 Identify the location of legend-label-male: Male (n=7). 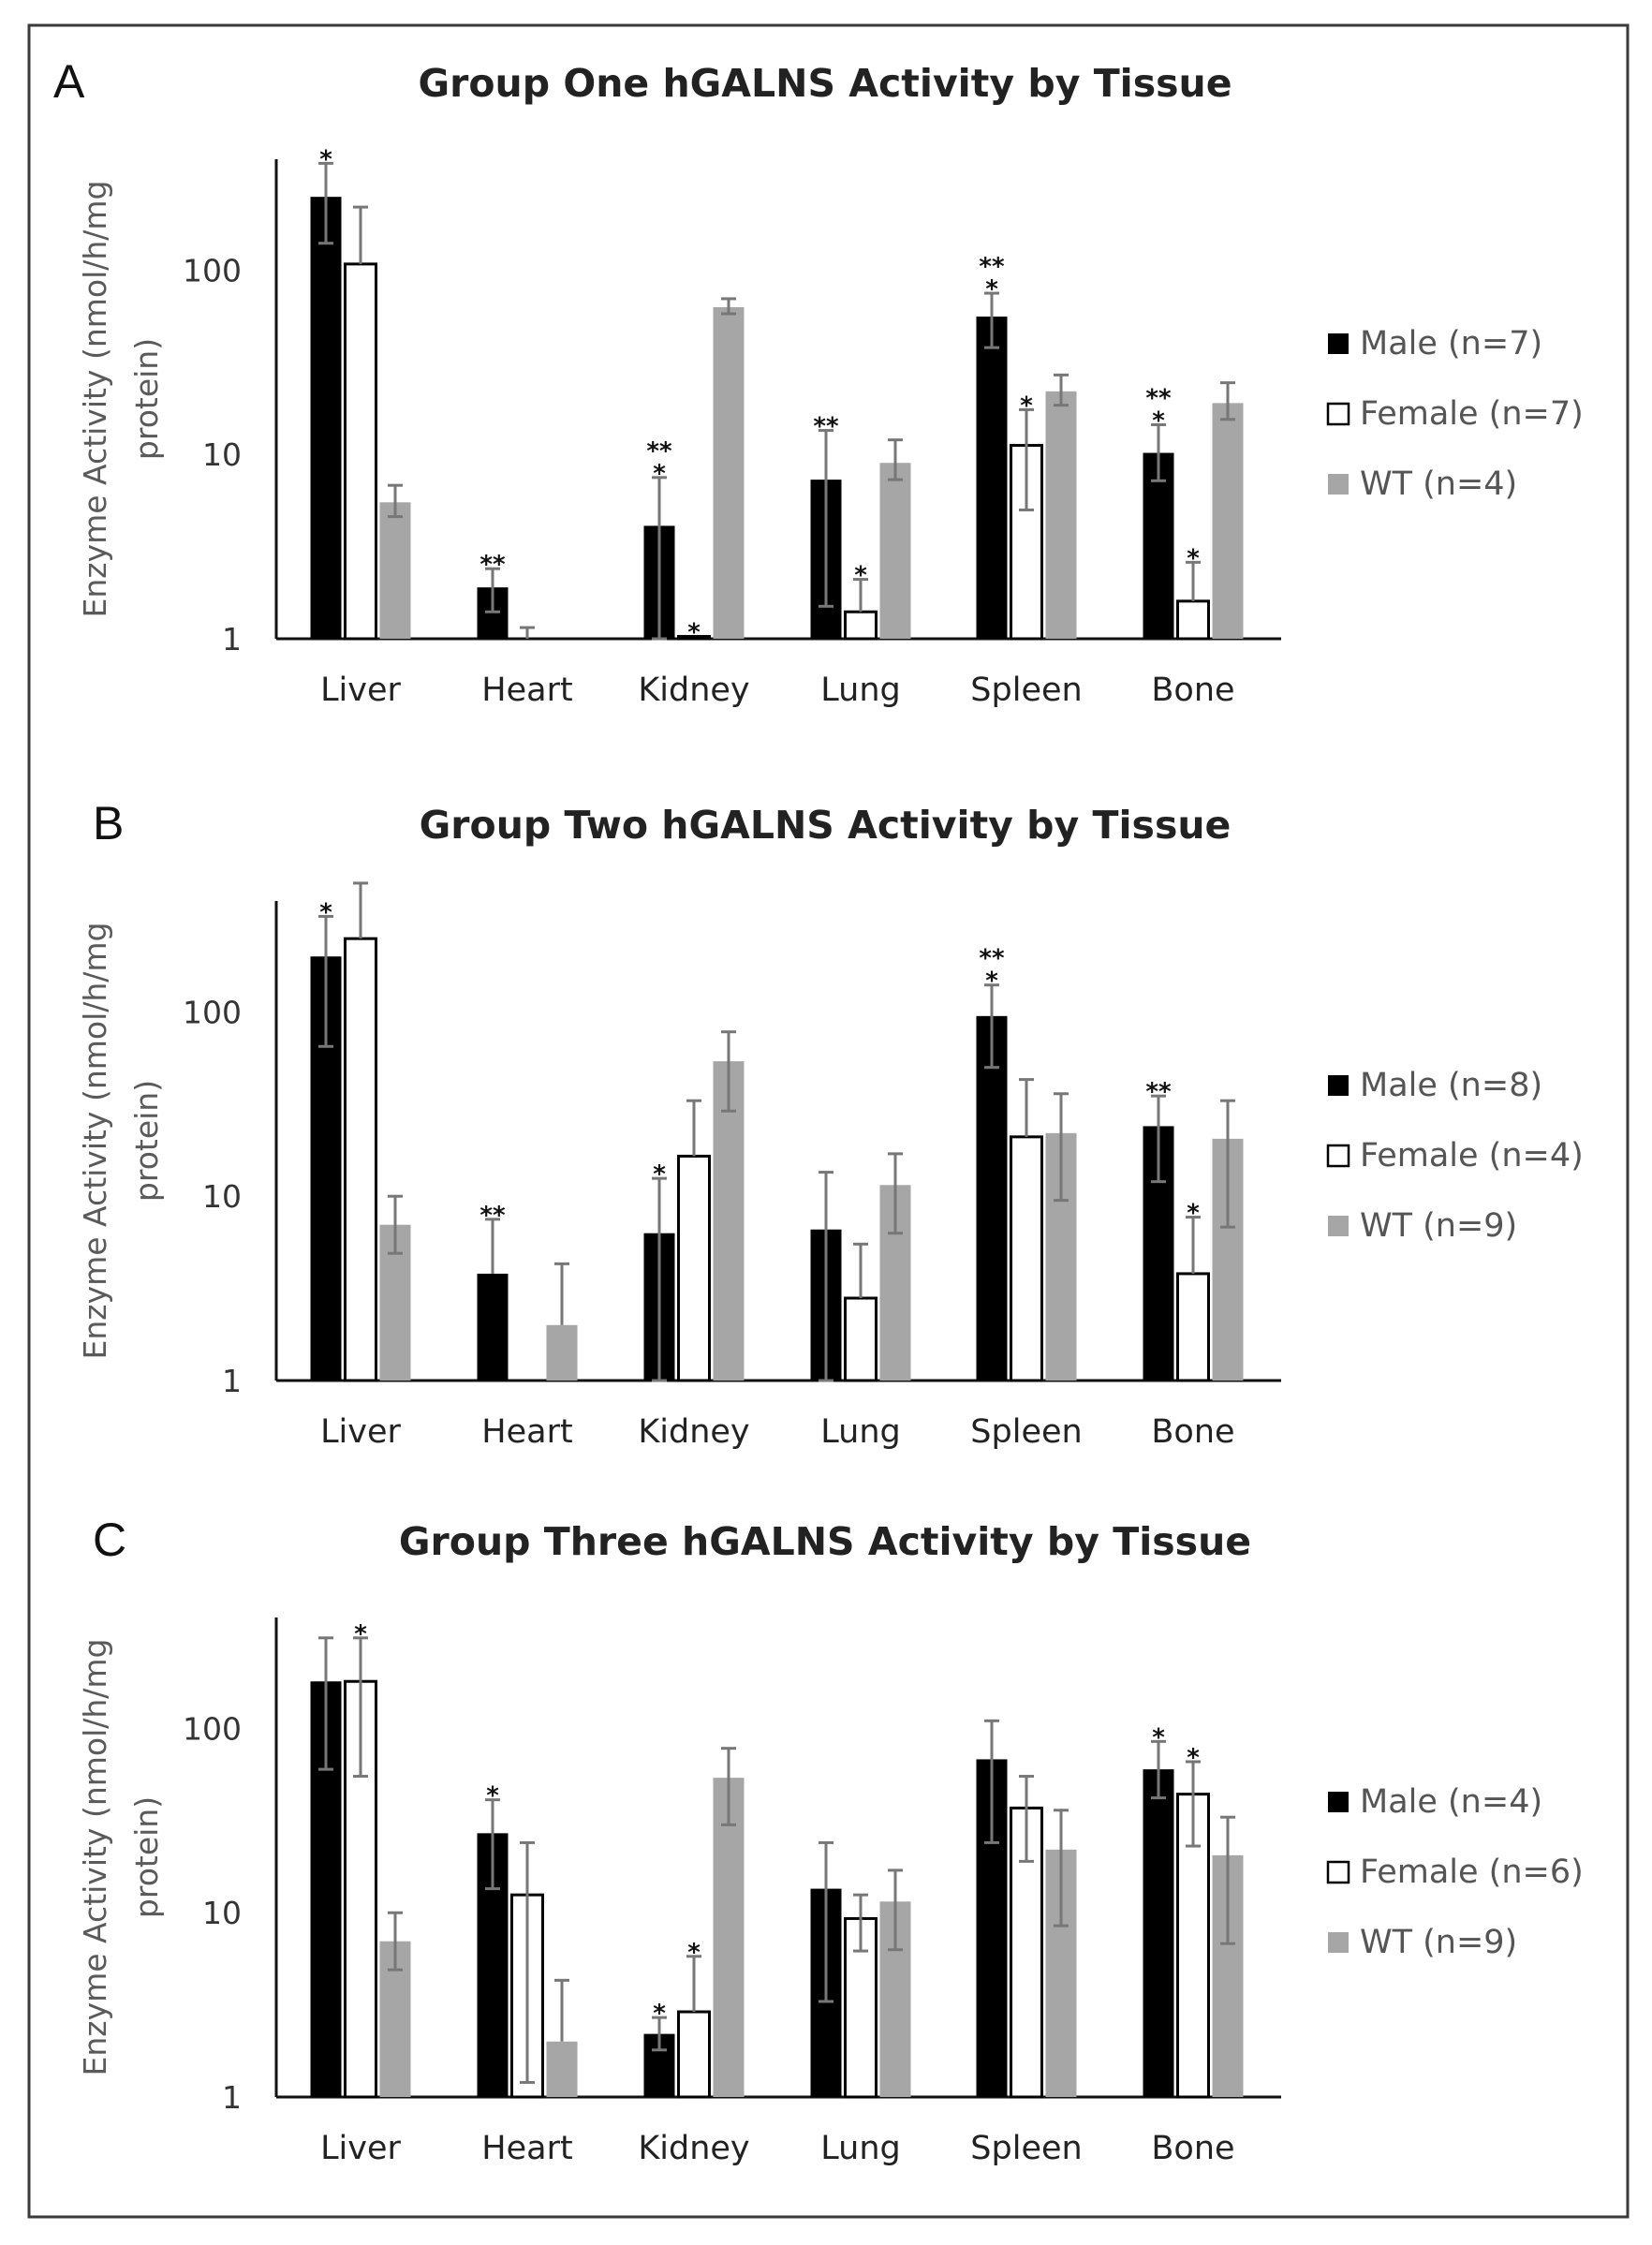
(1451, 343).